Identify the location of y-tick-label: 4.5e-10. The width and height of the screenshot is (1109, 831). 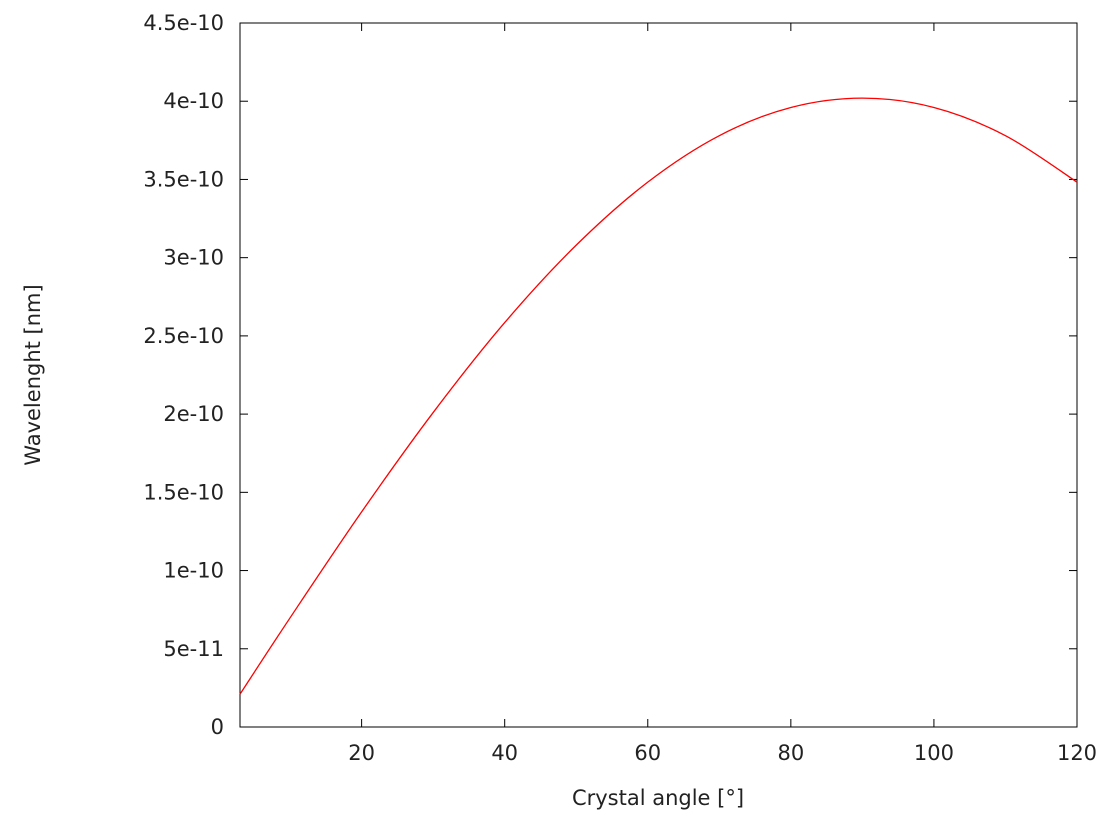
(183, 23).